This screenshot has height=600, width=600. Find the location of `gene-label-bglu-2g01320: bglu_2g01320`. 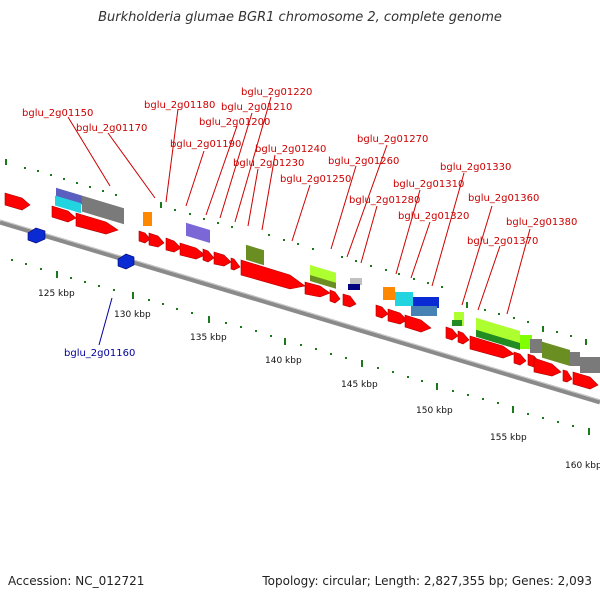

gene-label-bglu-2g01320: bglu_2g01320 is located at coordinates (433, 216).